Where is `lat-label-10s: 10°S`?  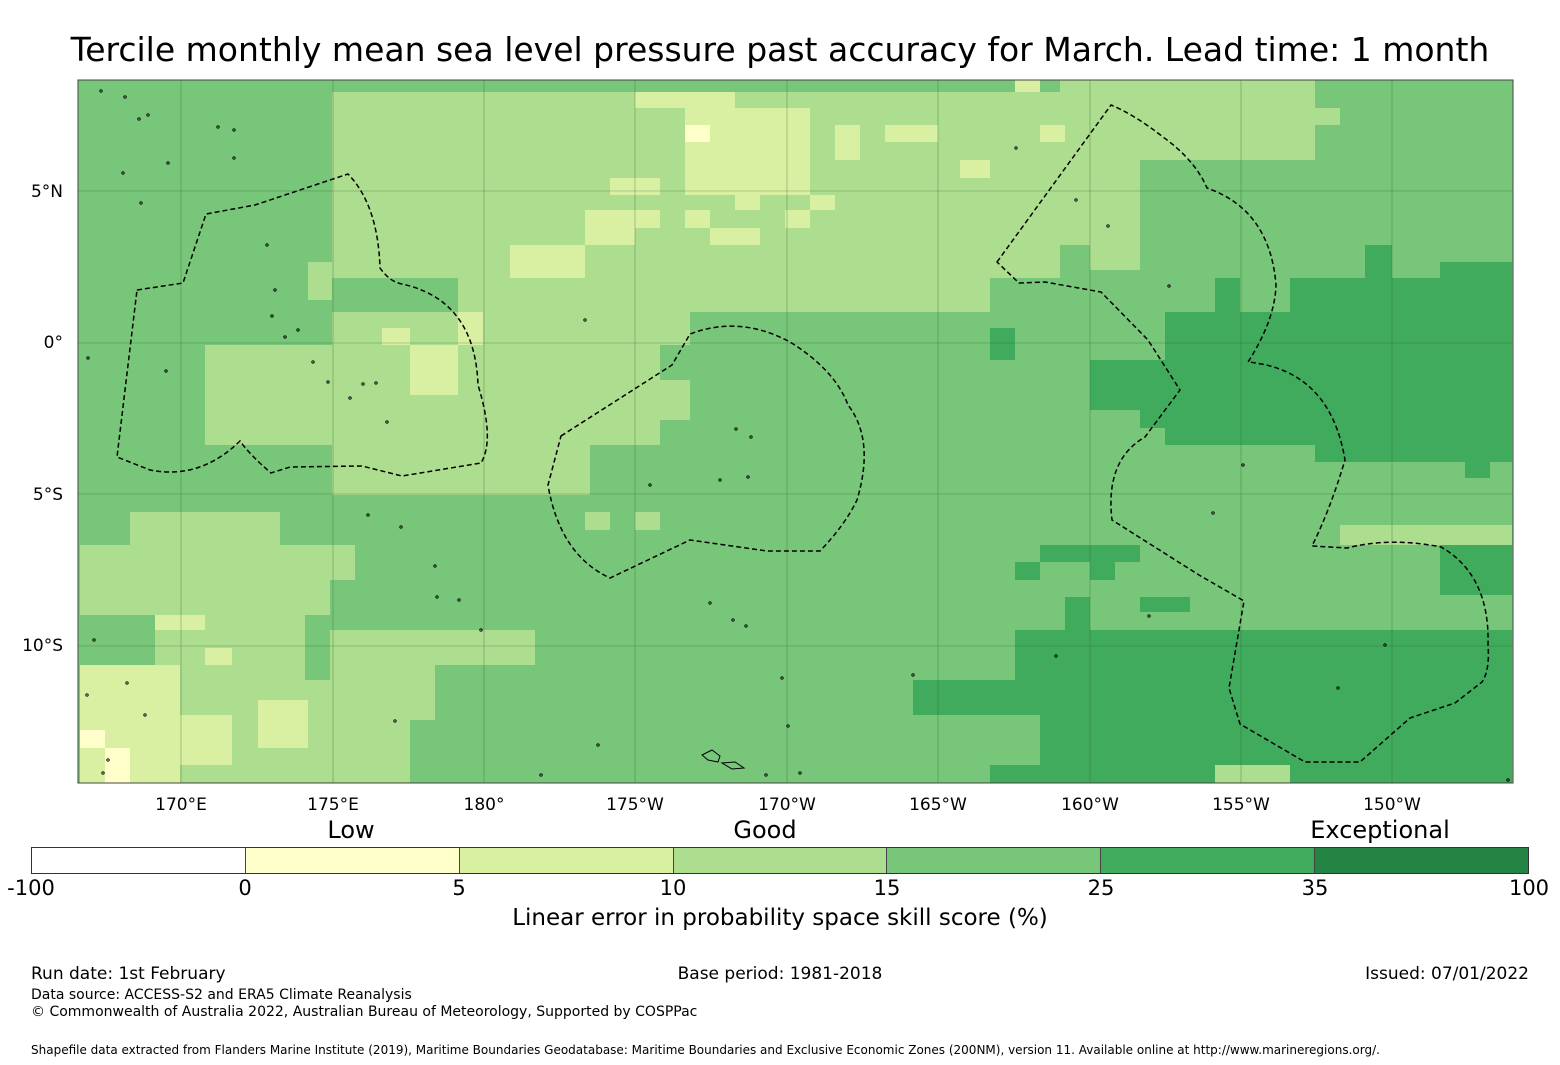
lat-label-10s: 10°S is located at coordinates (42, 646).